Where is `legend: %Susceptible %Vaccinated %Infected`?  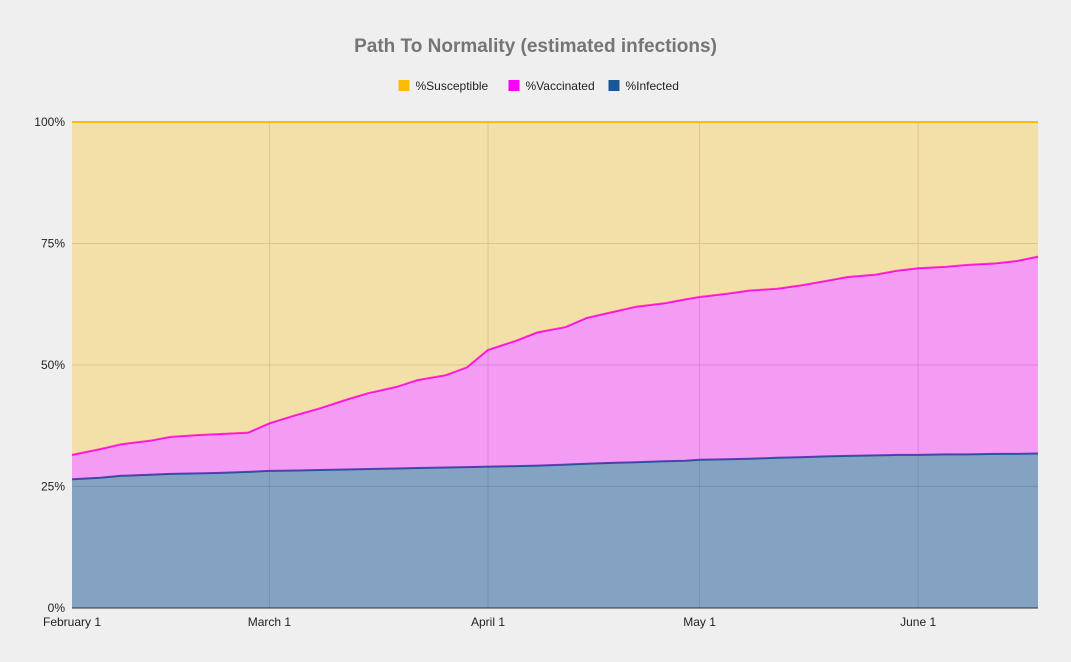 legend: %Susceptible %Vaccinated %Infected is located at coordinates (538, 86).